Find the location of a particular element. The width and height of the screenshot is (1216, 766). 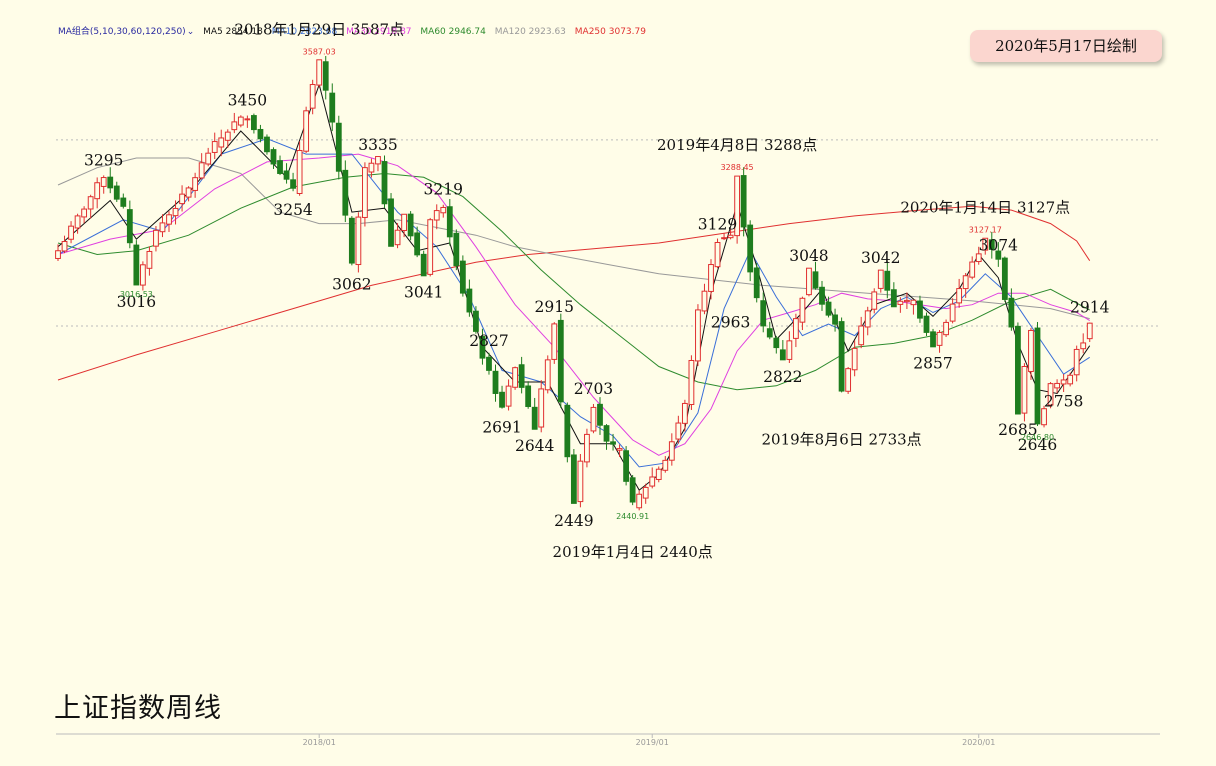

price-label: 2857 is located at coordinates (932, 364).